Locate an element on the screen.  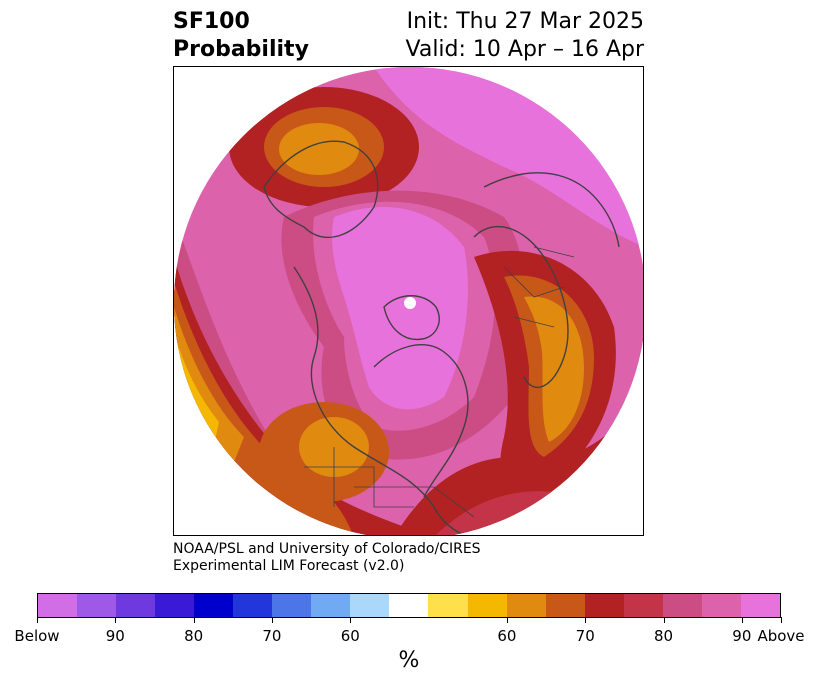
coast-hudson-region is located at coordinates (421, 421).